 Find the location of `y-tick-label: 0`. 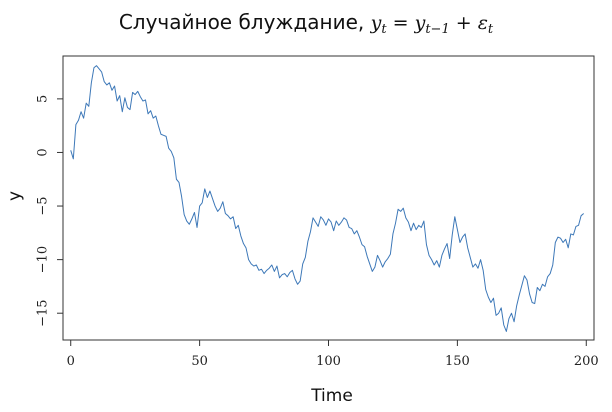

y-tick-label: 0 is located at coordinates (43, 152).